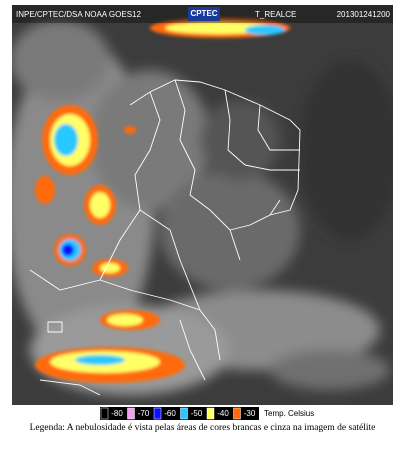  What do you see at coordinates (170, 413) in the screenshot?
I see `legend-label: -60` at bounding box center [170, 413].